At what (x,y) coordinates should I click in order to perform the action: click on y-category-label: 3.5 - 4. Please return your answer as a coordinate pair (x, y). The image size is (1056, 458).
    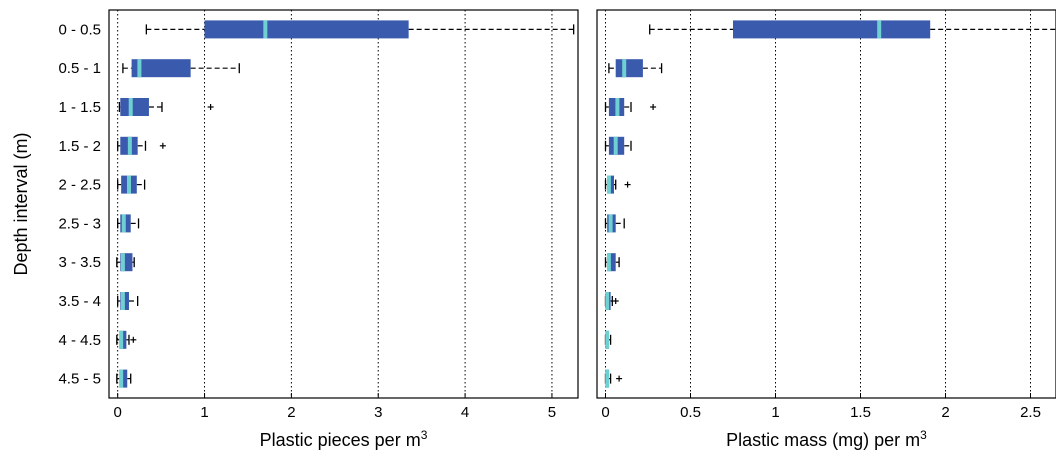
    Looking at the image, I should click on (79, 301).